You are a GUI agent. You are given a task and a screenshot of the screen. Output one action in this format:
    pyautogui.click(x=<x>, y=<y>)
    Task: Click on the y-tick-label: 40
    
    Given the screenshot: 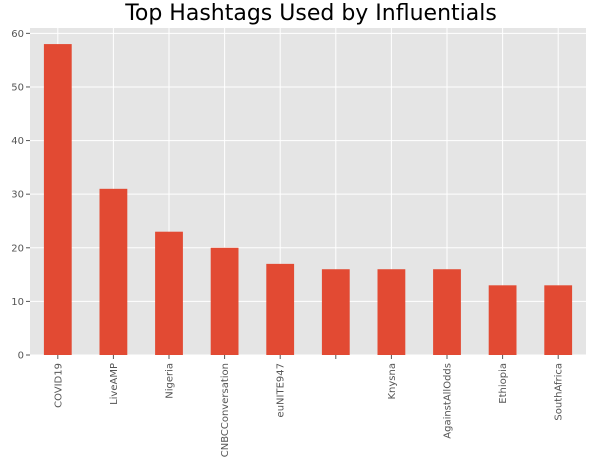 What is the action you would take?
    pyautogui.click(x=17, y=141)
    